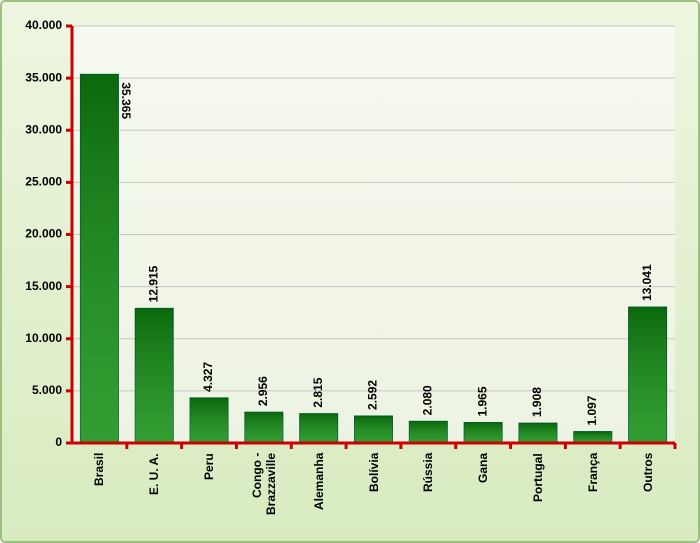 This screenshot has height=543, width=700. What do you see at coordinates (537, 477) in the screenshot?
I see `x-tick-label: Portugal` at bounding box center [537, 477].